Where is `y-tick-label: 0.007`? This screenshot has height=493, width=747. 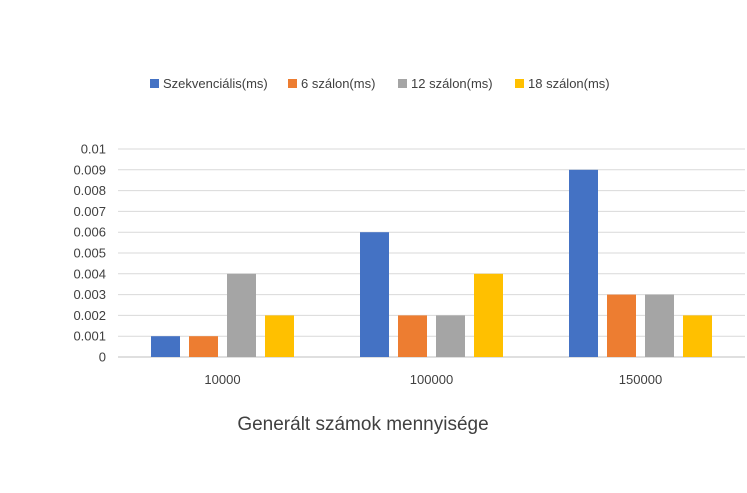
y-tick-label: 0.007 is located at coordinates (89, 211).